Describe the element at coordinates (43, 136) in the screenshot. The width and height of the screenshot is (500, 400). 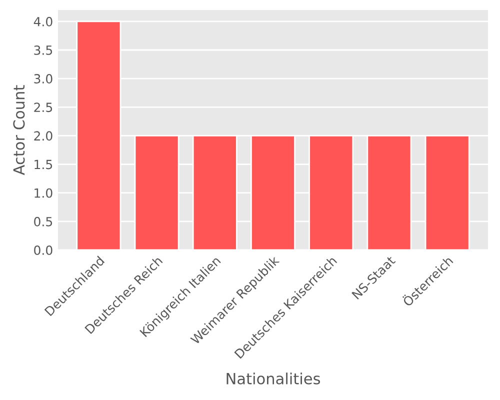
I see `y-tick-label: 2.0` at that location.